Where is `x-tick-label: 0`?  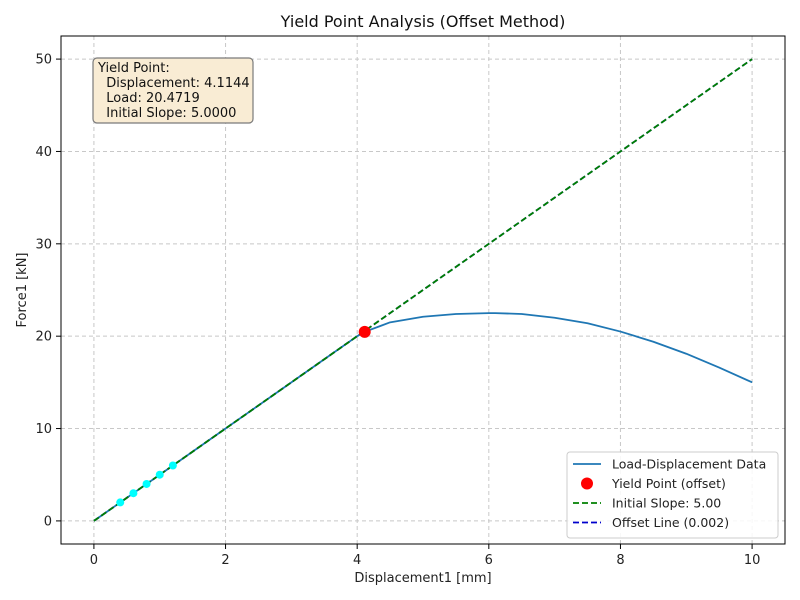 x-tick-label: 0 is located at coordinates (94, 560).